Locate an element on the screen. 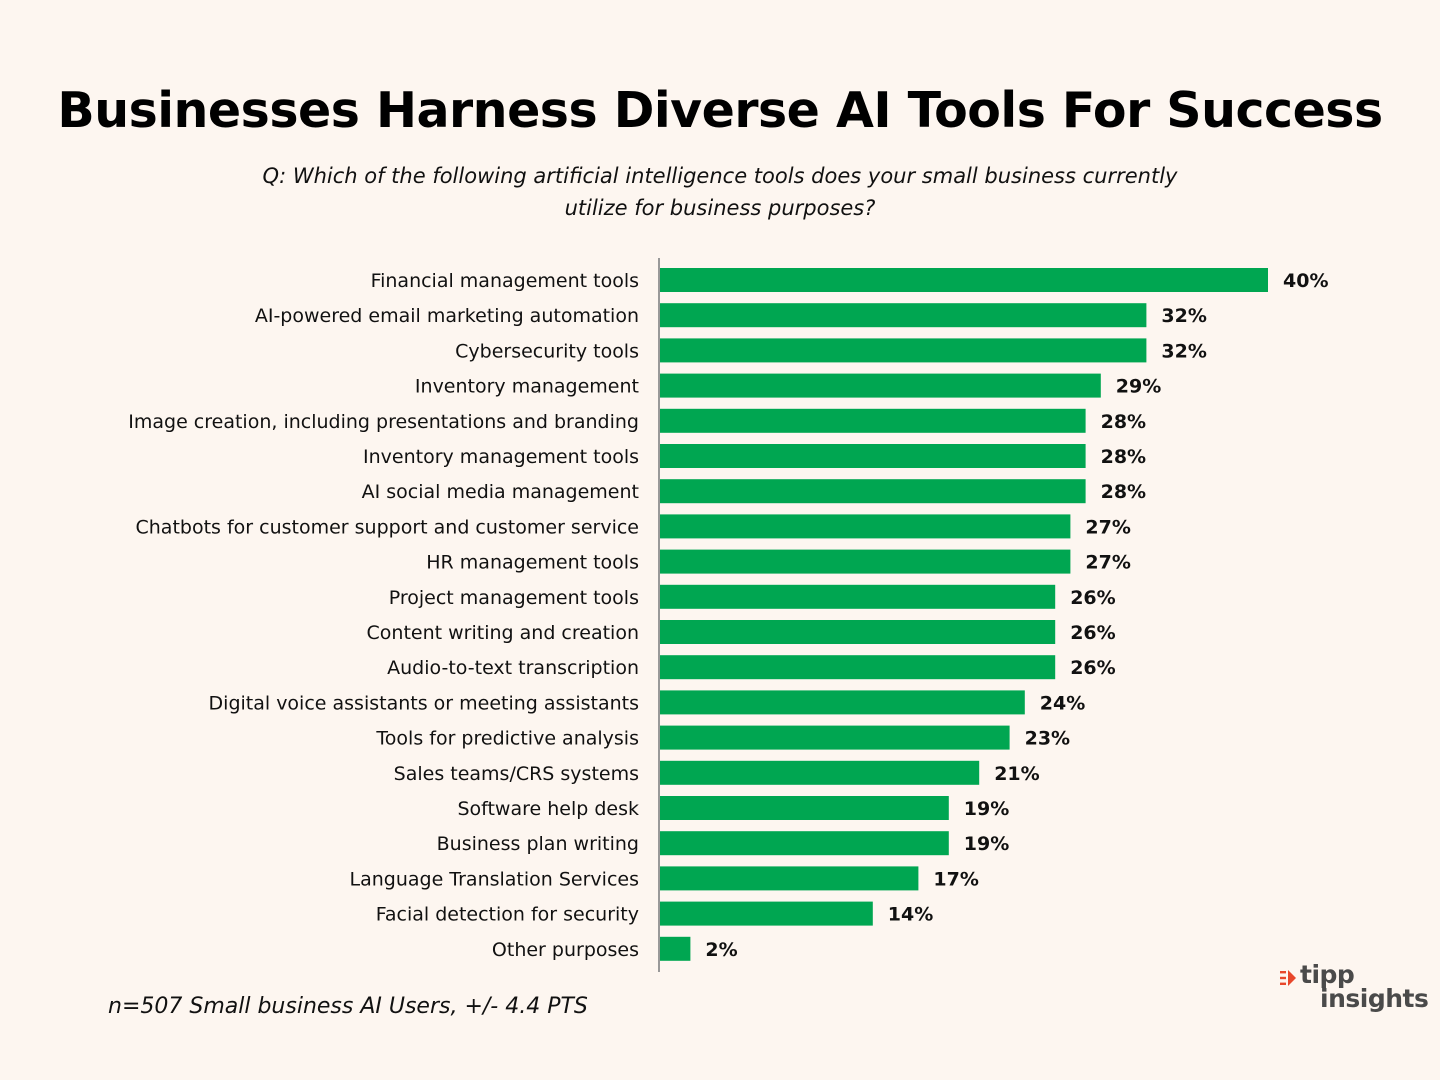  value-label: 23% is located at coordinates (1047, 739).